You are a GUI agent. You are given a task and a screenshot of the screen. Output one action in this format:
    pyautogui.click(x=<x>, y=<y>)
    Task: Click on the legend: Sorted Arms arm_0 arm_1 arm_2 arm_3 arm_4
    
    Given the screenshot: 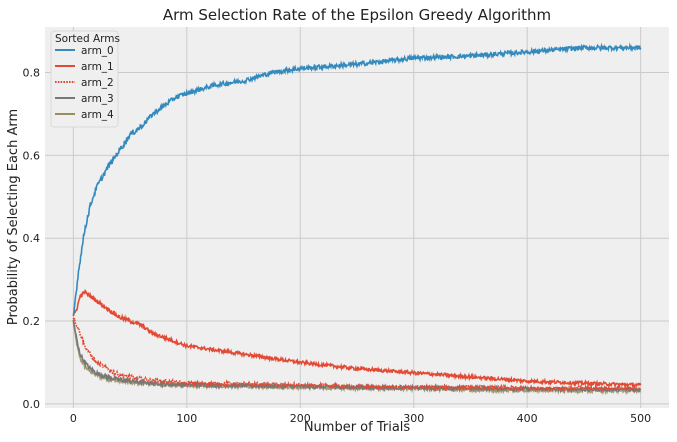 What is the action you would take?
    pyautogui.click(x=85, y=79)
    